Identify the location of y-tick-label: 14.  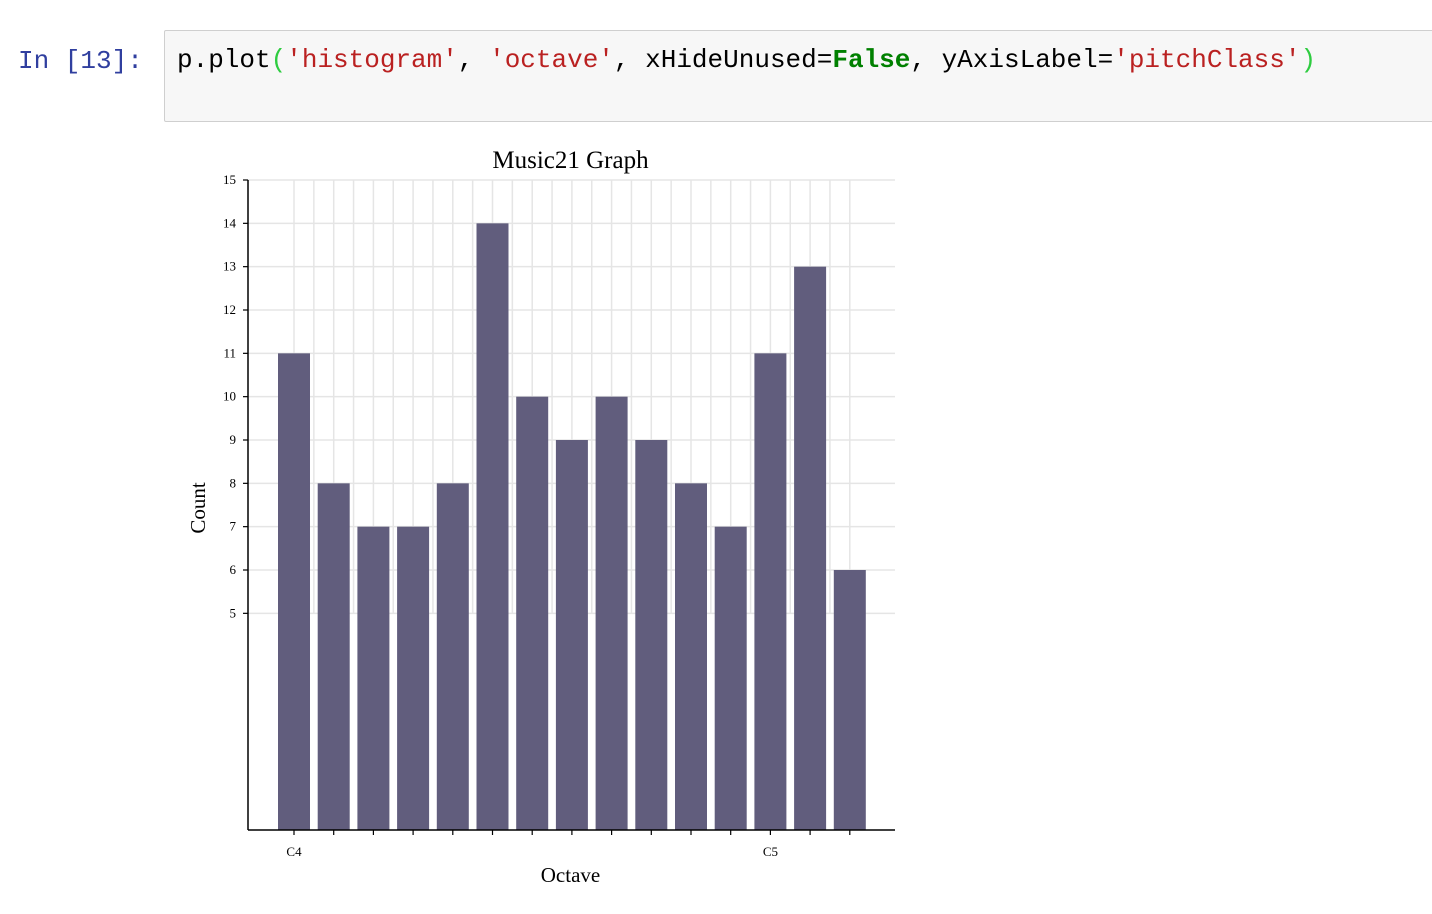
(230, 222).